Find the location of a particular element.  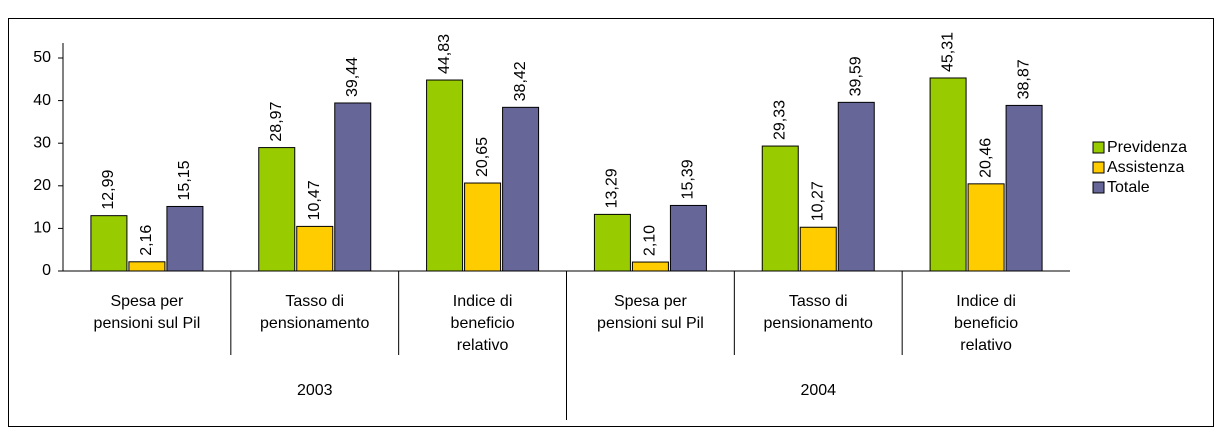

legend-label: Assistenza is located at coordinates (1145, 167).